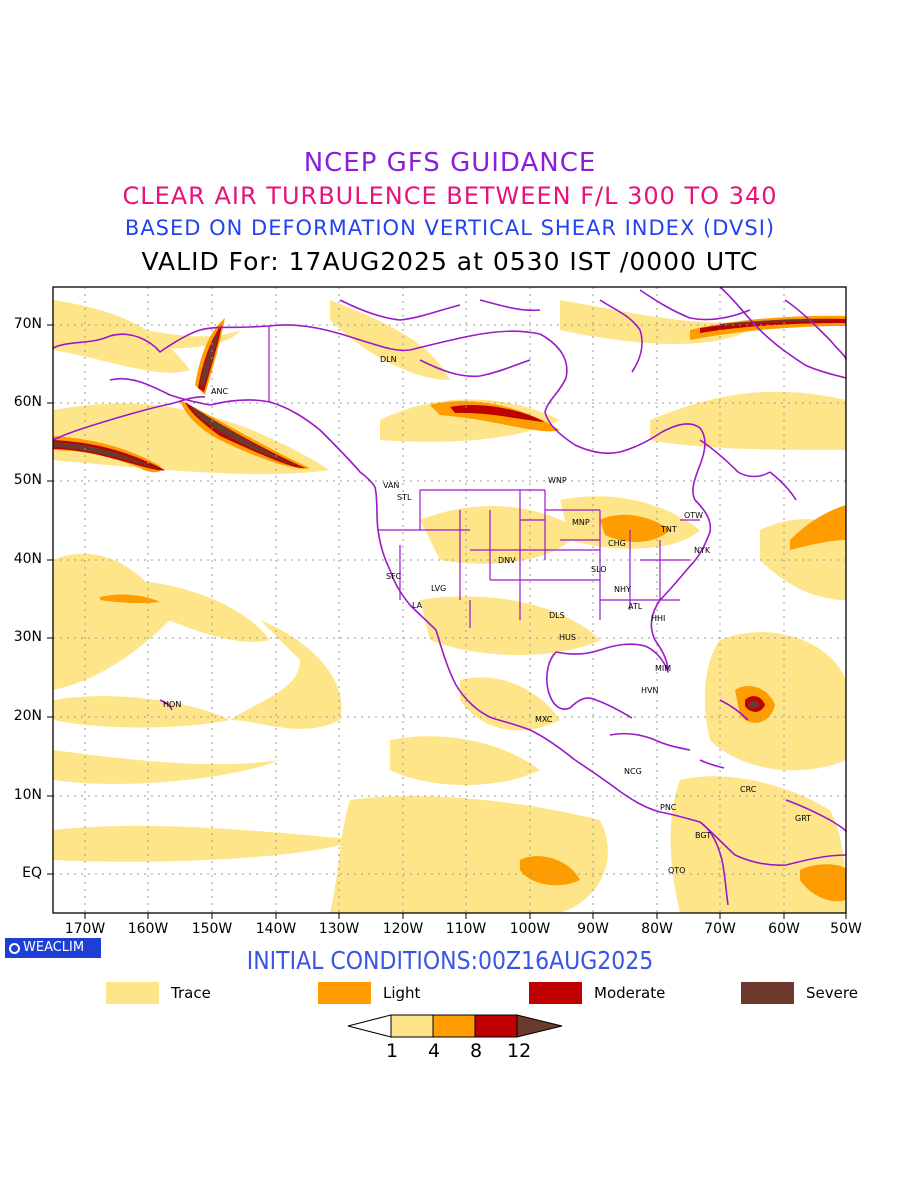 The height and width of the screenshot is (1200, 900). Describe the element at coordinates (148, 929) in the screenshot. I see `lon-label: 160W` at that location.